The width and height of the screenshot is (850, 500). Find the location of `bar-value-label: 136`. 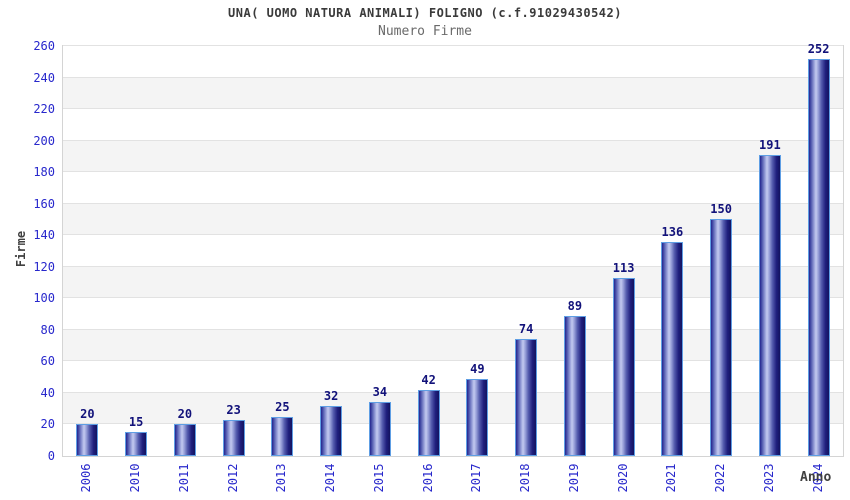

bar-value-label: 136 is located at coordinates (672, 231).